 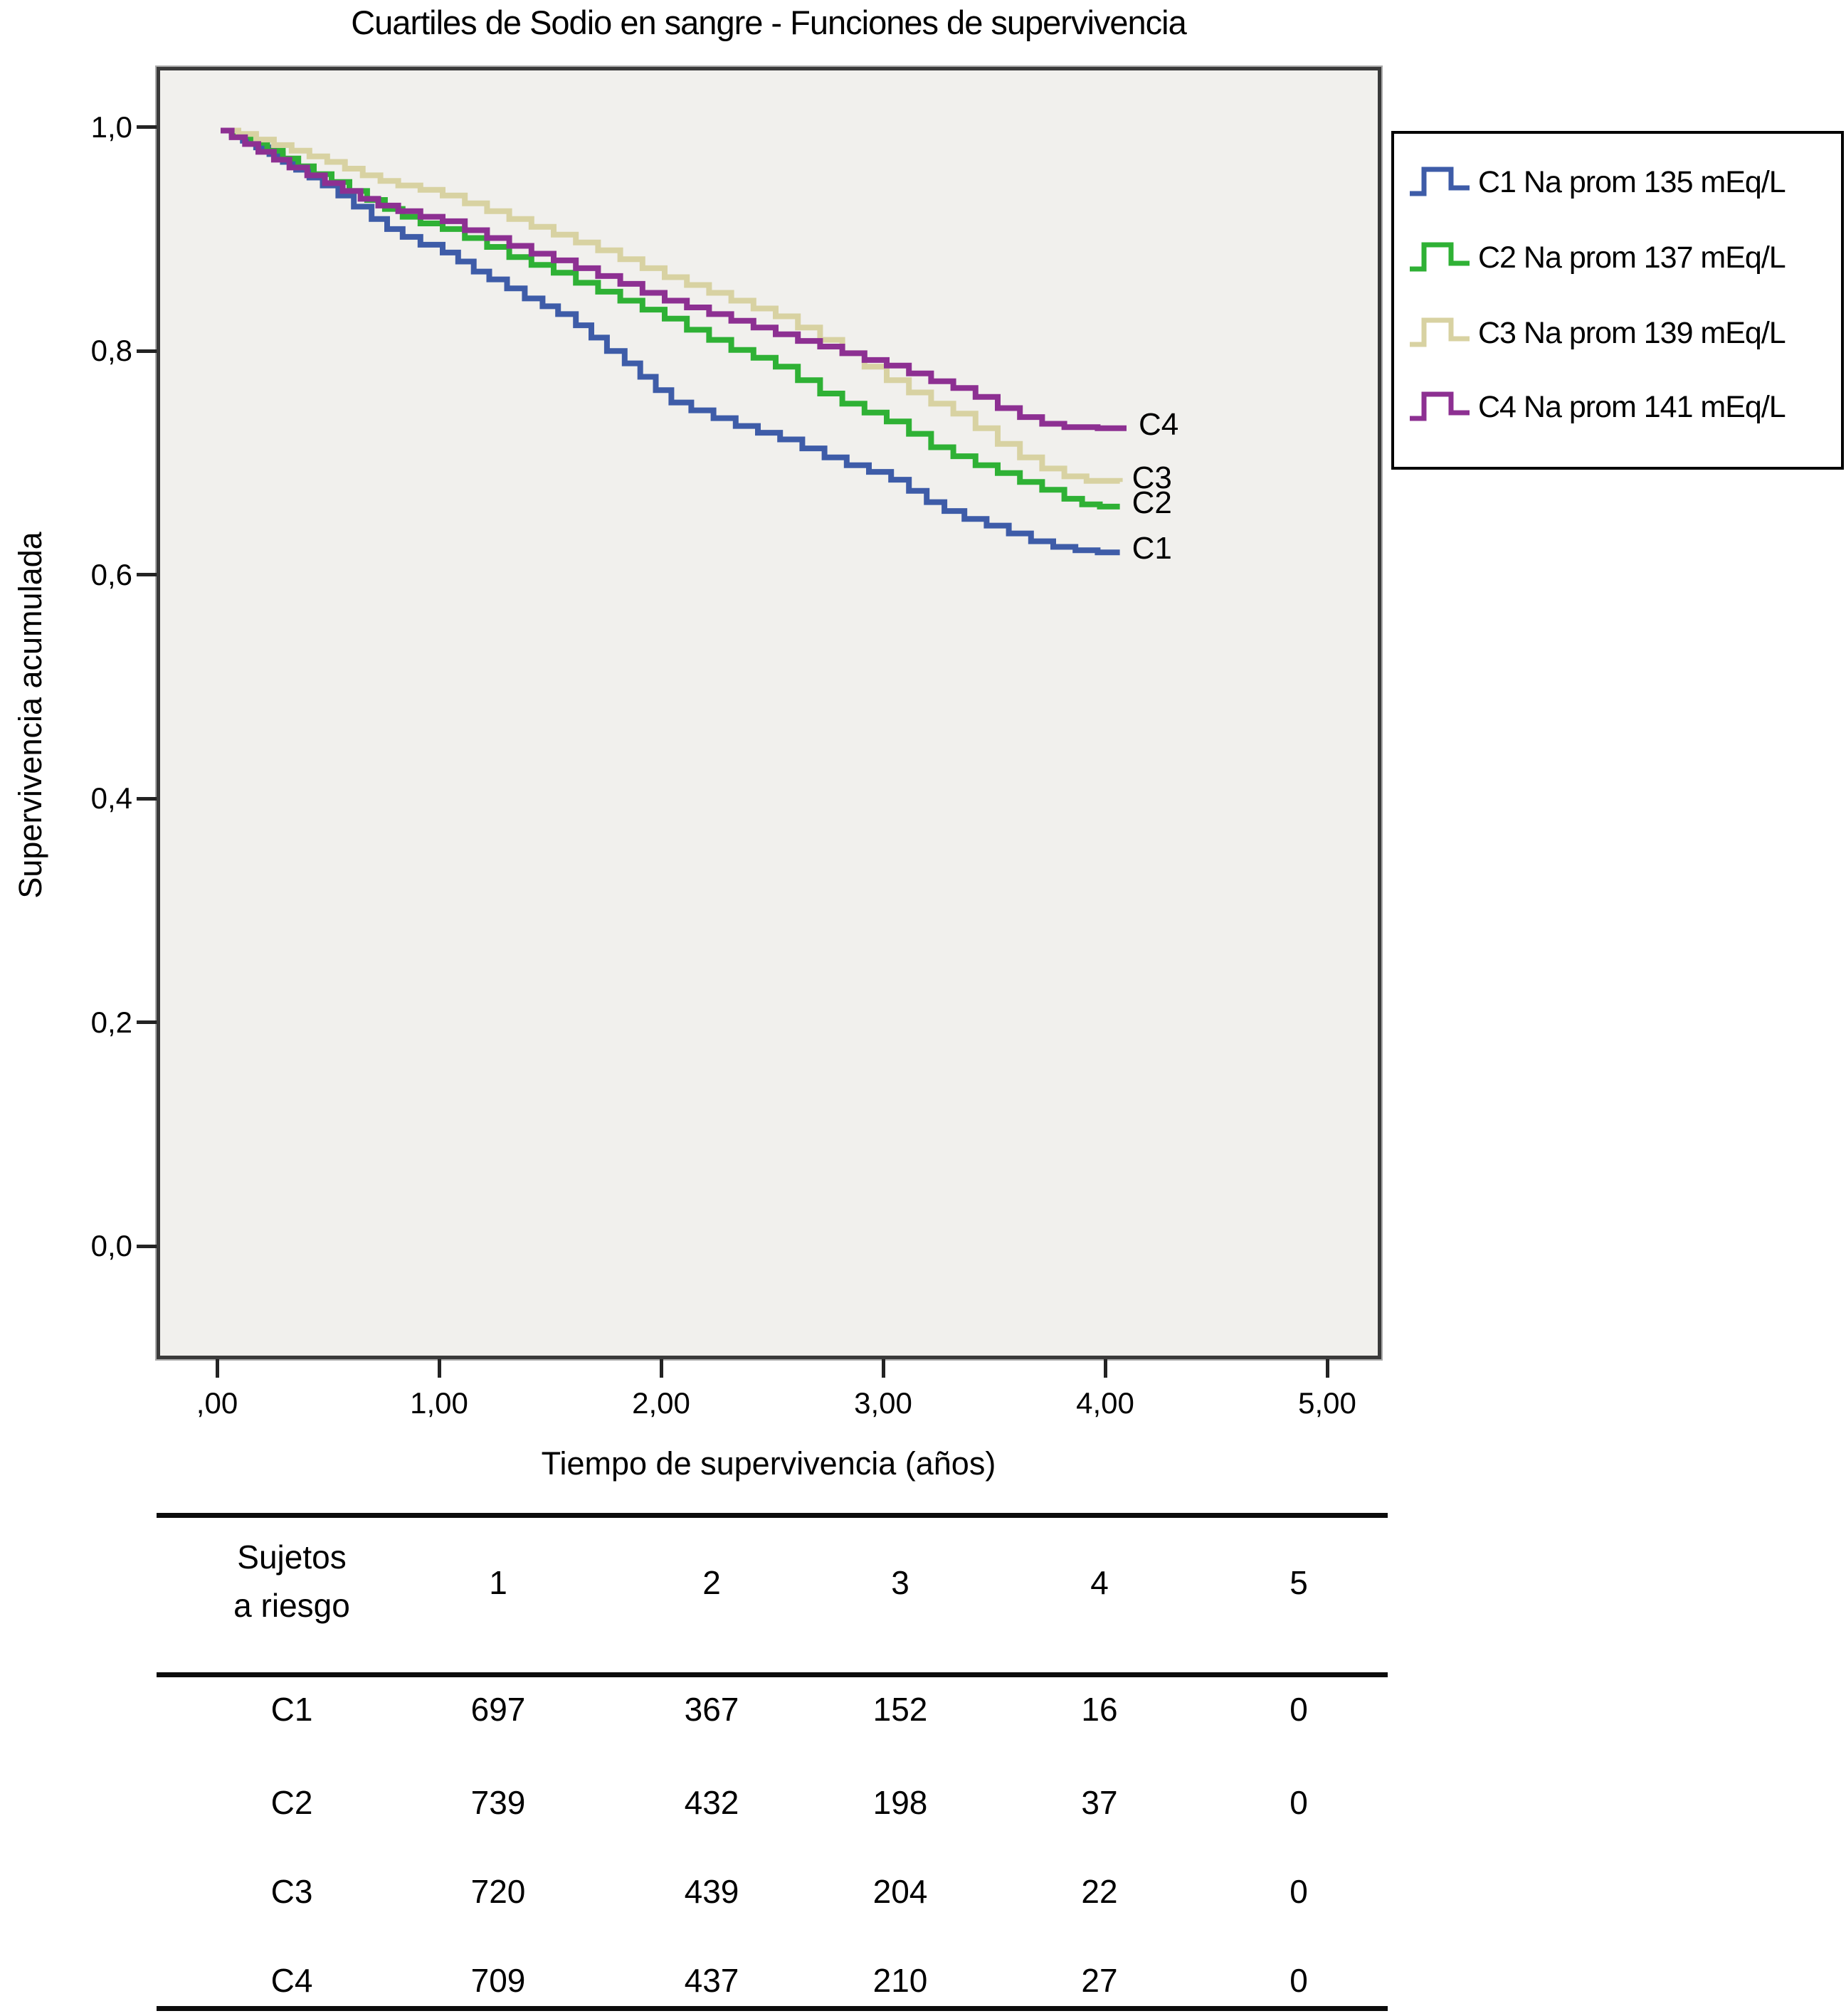 I want to click on y-axis-title: Supervivencia acumulada, so click(x=30, y=715).